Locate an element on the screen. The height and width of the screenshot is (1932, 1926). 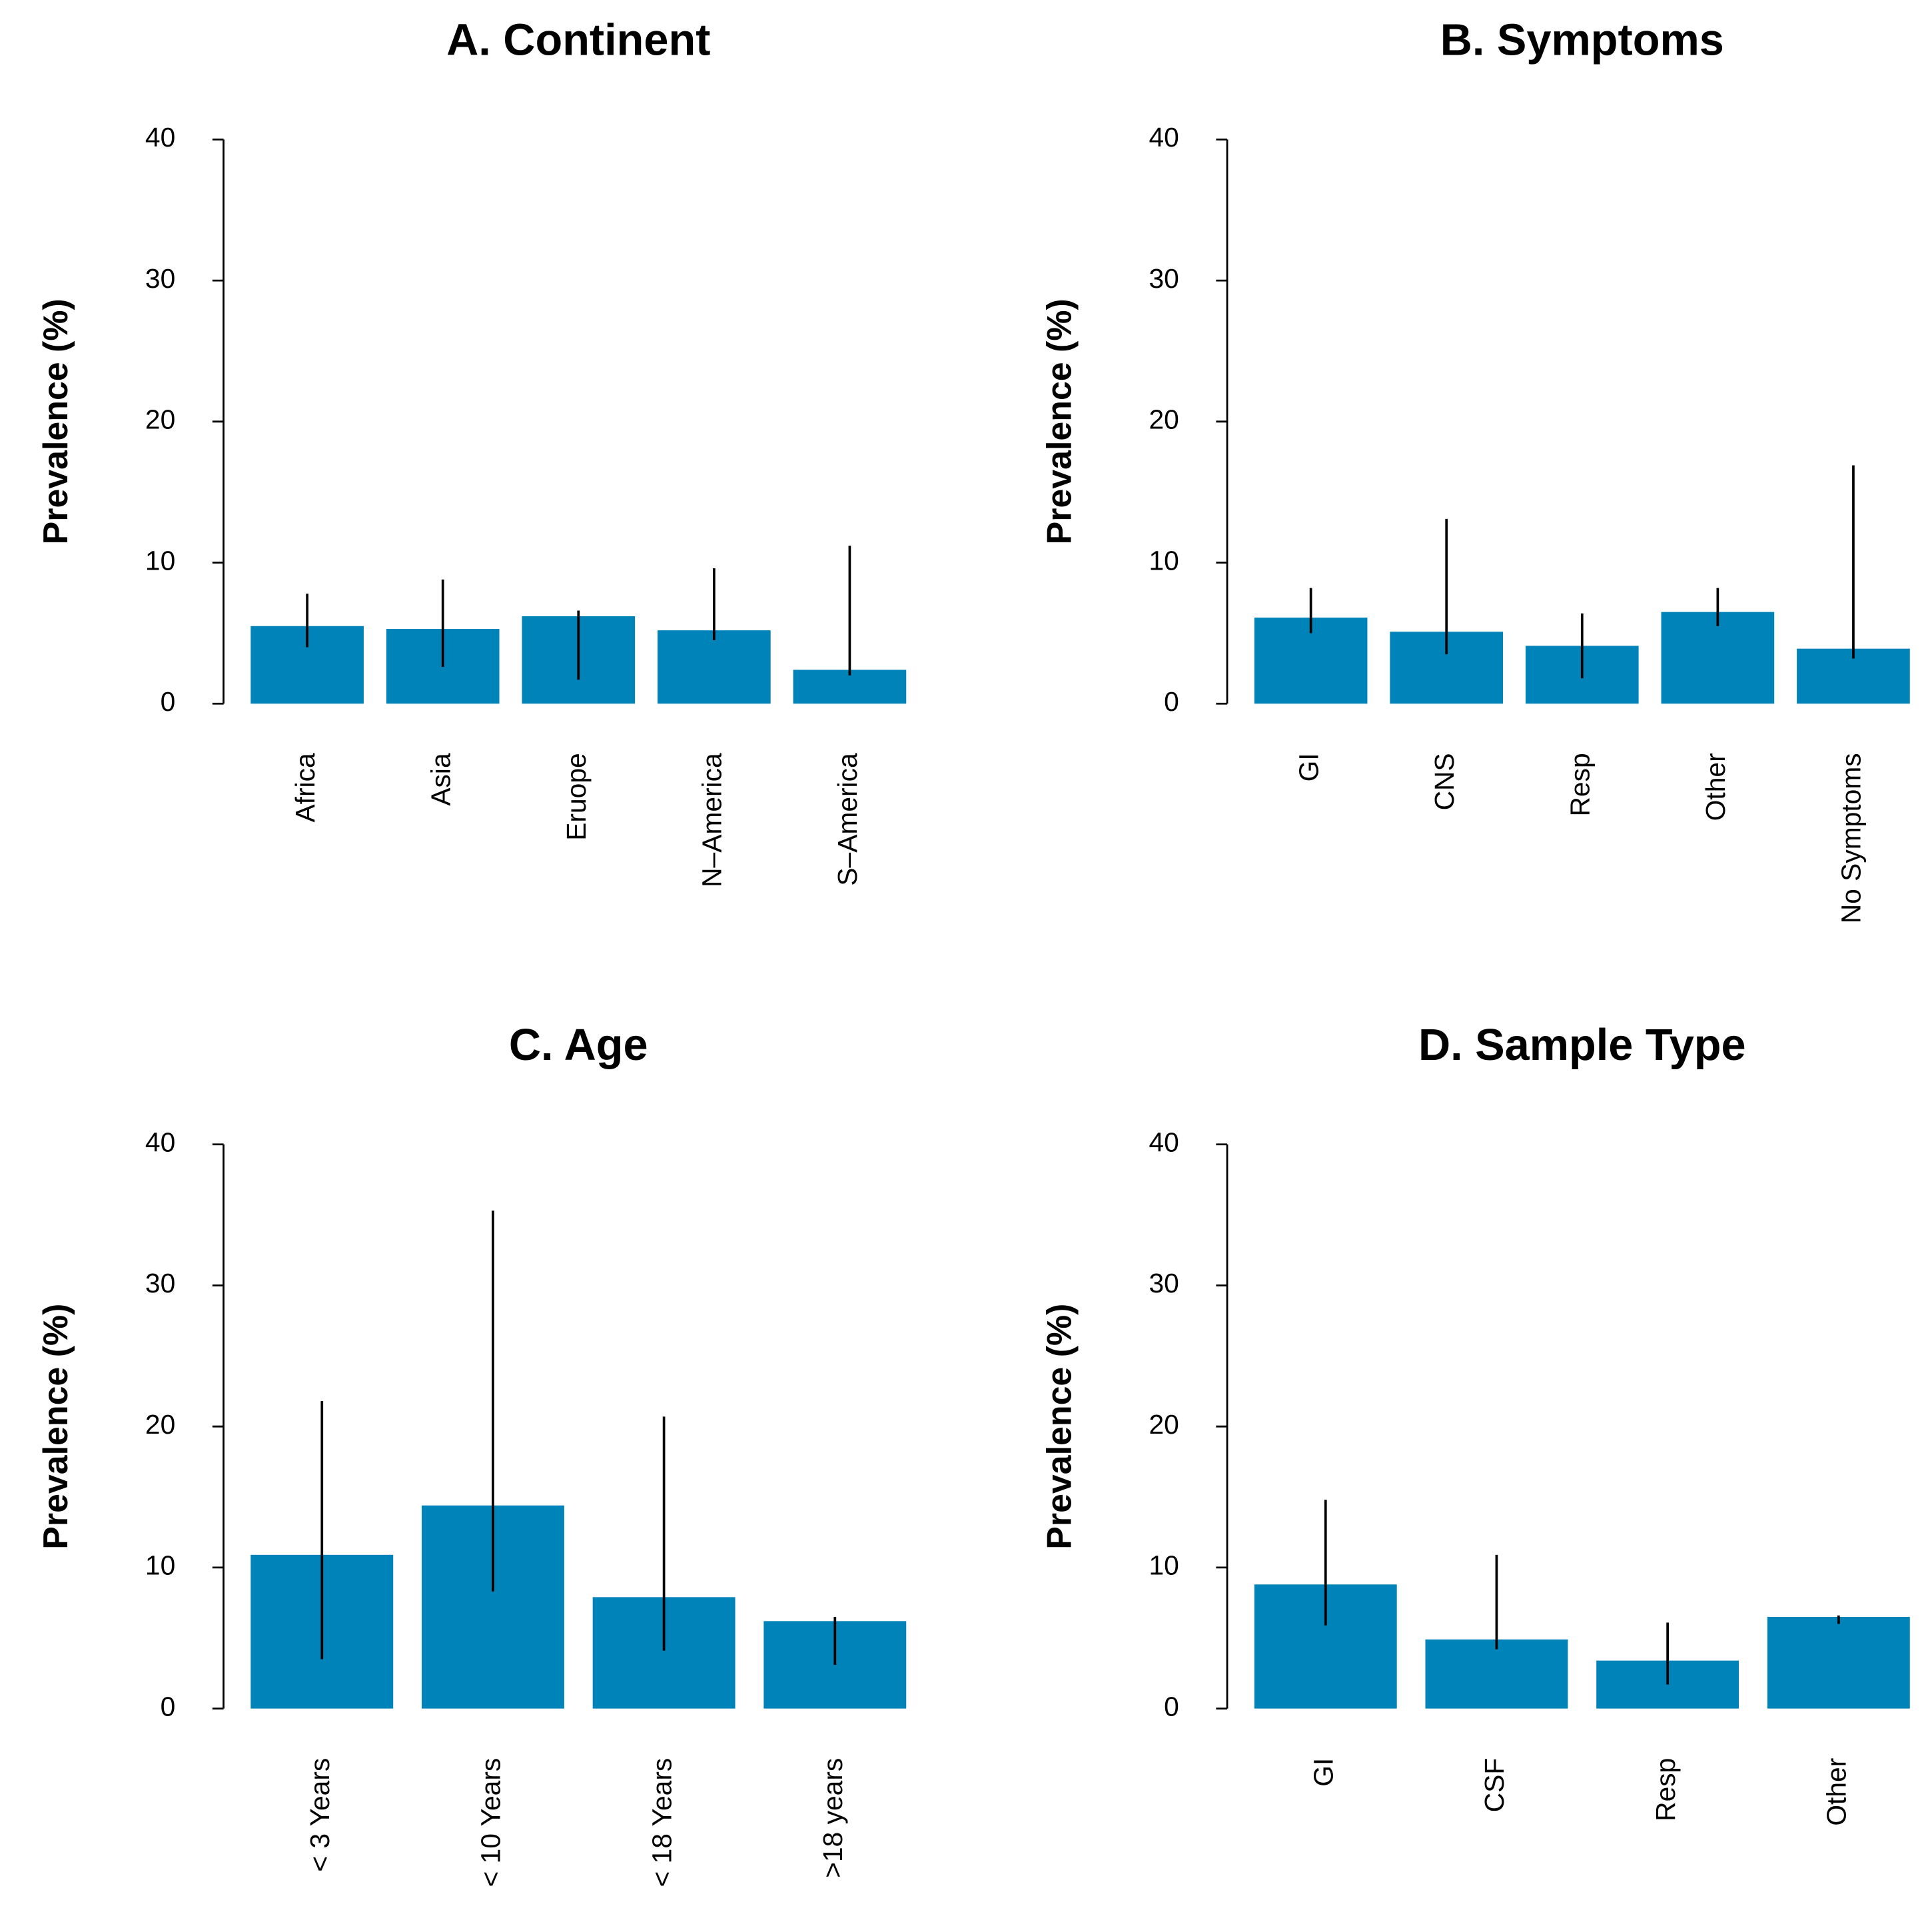
x-tick-label: < 3 Years is located at coordinates (319, 1815).